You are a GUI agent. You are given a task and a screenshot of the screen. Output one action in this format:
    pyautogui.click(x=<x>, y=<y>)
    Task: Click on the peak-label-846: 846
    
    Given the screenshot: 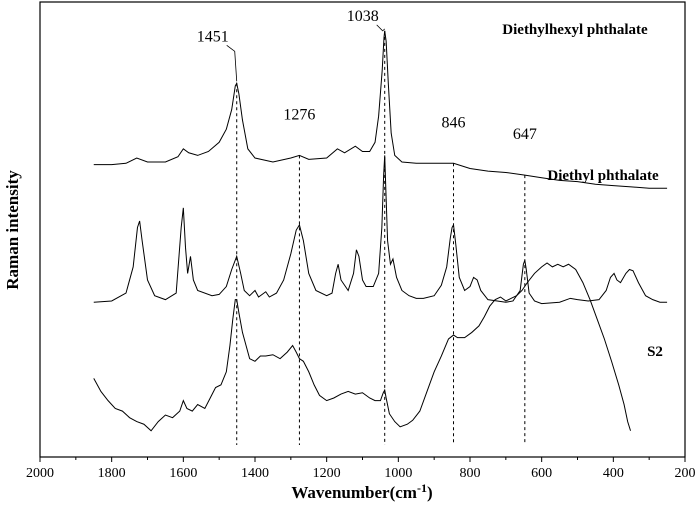 What is the action you would take?
    pyautogui.click(x=454, y=122)
    